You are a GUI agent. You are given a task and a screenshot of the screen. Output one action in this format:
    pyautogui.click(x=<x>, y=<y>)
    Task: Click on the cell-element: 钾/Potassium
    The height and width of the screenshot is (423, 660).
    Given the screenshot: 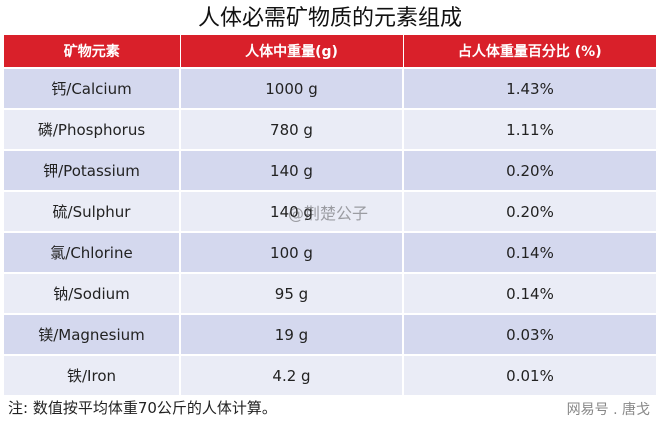 What is the action you would take?
    pyautogui.click(x=92, y=170)
    